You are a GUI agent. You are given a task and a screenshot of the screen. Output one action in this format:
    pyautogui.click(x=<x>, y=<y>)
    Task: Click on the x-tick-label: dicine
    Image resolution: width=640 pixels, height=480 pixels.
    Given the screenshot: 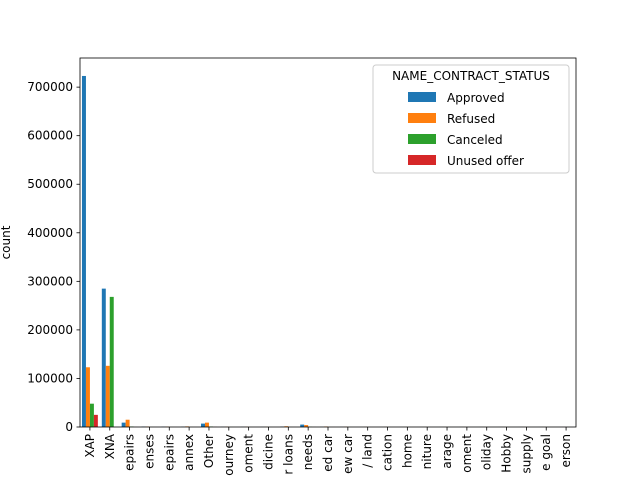 What is the action you would take?
    pyautogui.click(x=268, y=452)
    